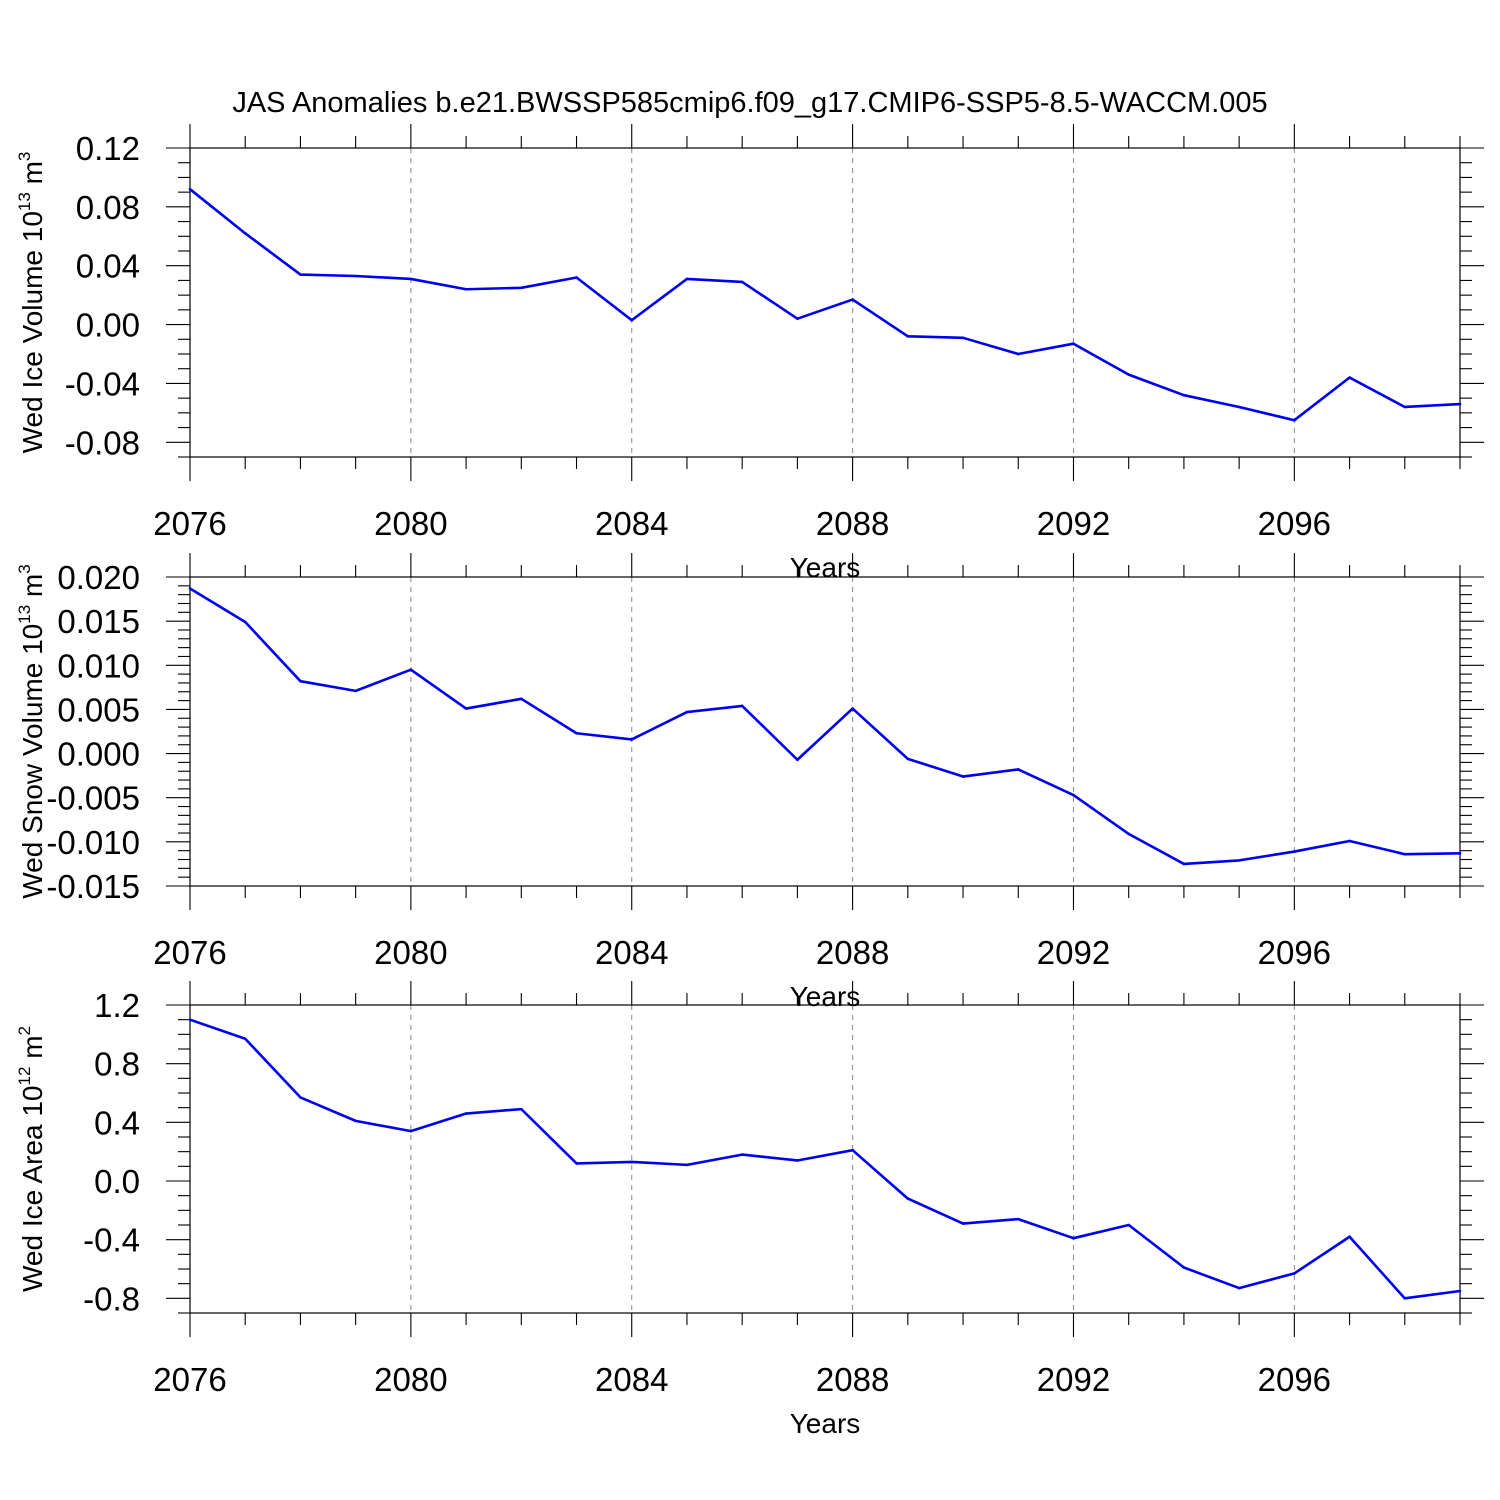 The width and height of the screenshot is (1500, 1500). What do you see at coordinates (31, 731) in the screenshot?
I see `y-axis-label: Wed Snow Volume 1013 m3` at bounding box center [31, 731].